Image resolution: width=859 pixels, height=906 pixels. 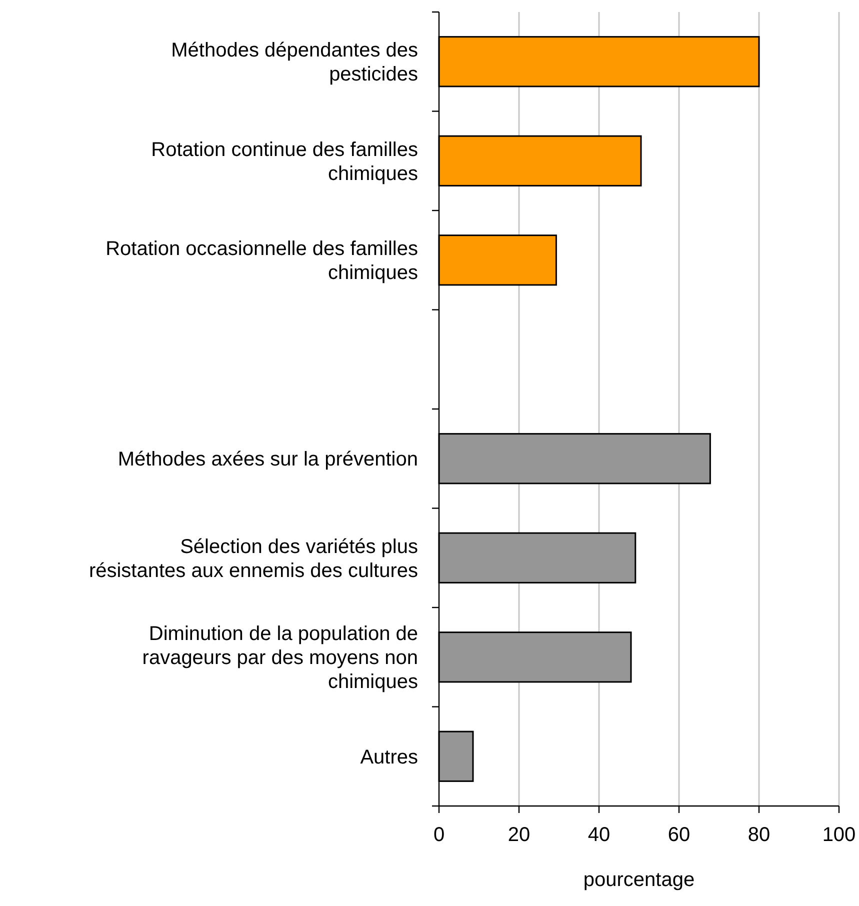 I want to click on y-tick-label: Méthodes axées sur la prévention, so click(x=268, y=459).